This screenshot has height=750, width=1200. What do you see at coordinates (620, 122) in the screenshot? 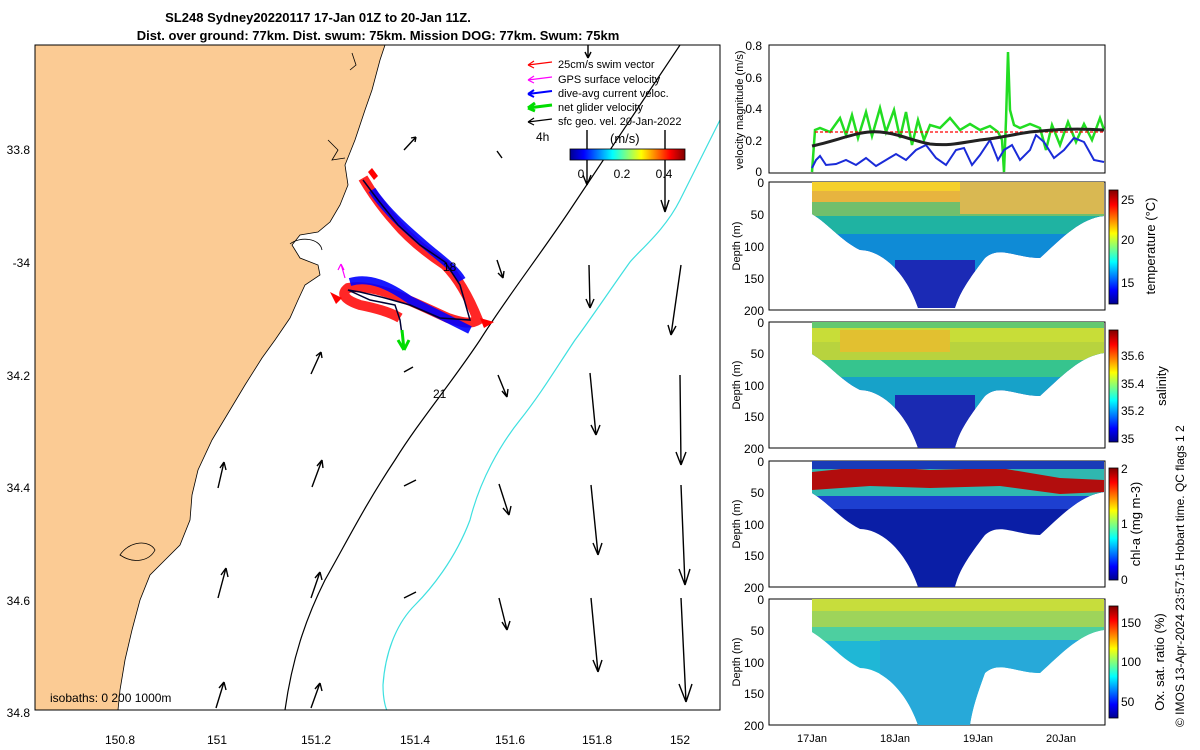
I see `legend-sfc-geo: sfc geo. vel. 20-Jan-2022` at bounding box center [620, 122].